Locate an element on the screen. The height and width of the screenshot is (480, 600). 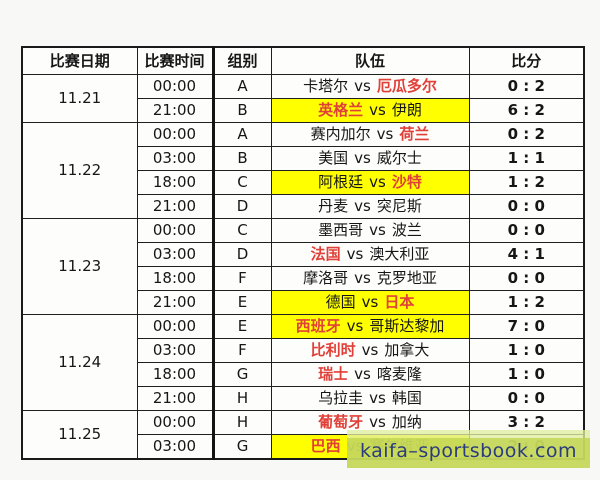
header-time: 比赛时间 is located at coordinates (175, 60).